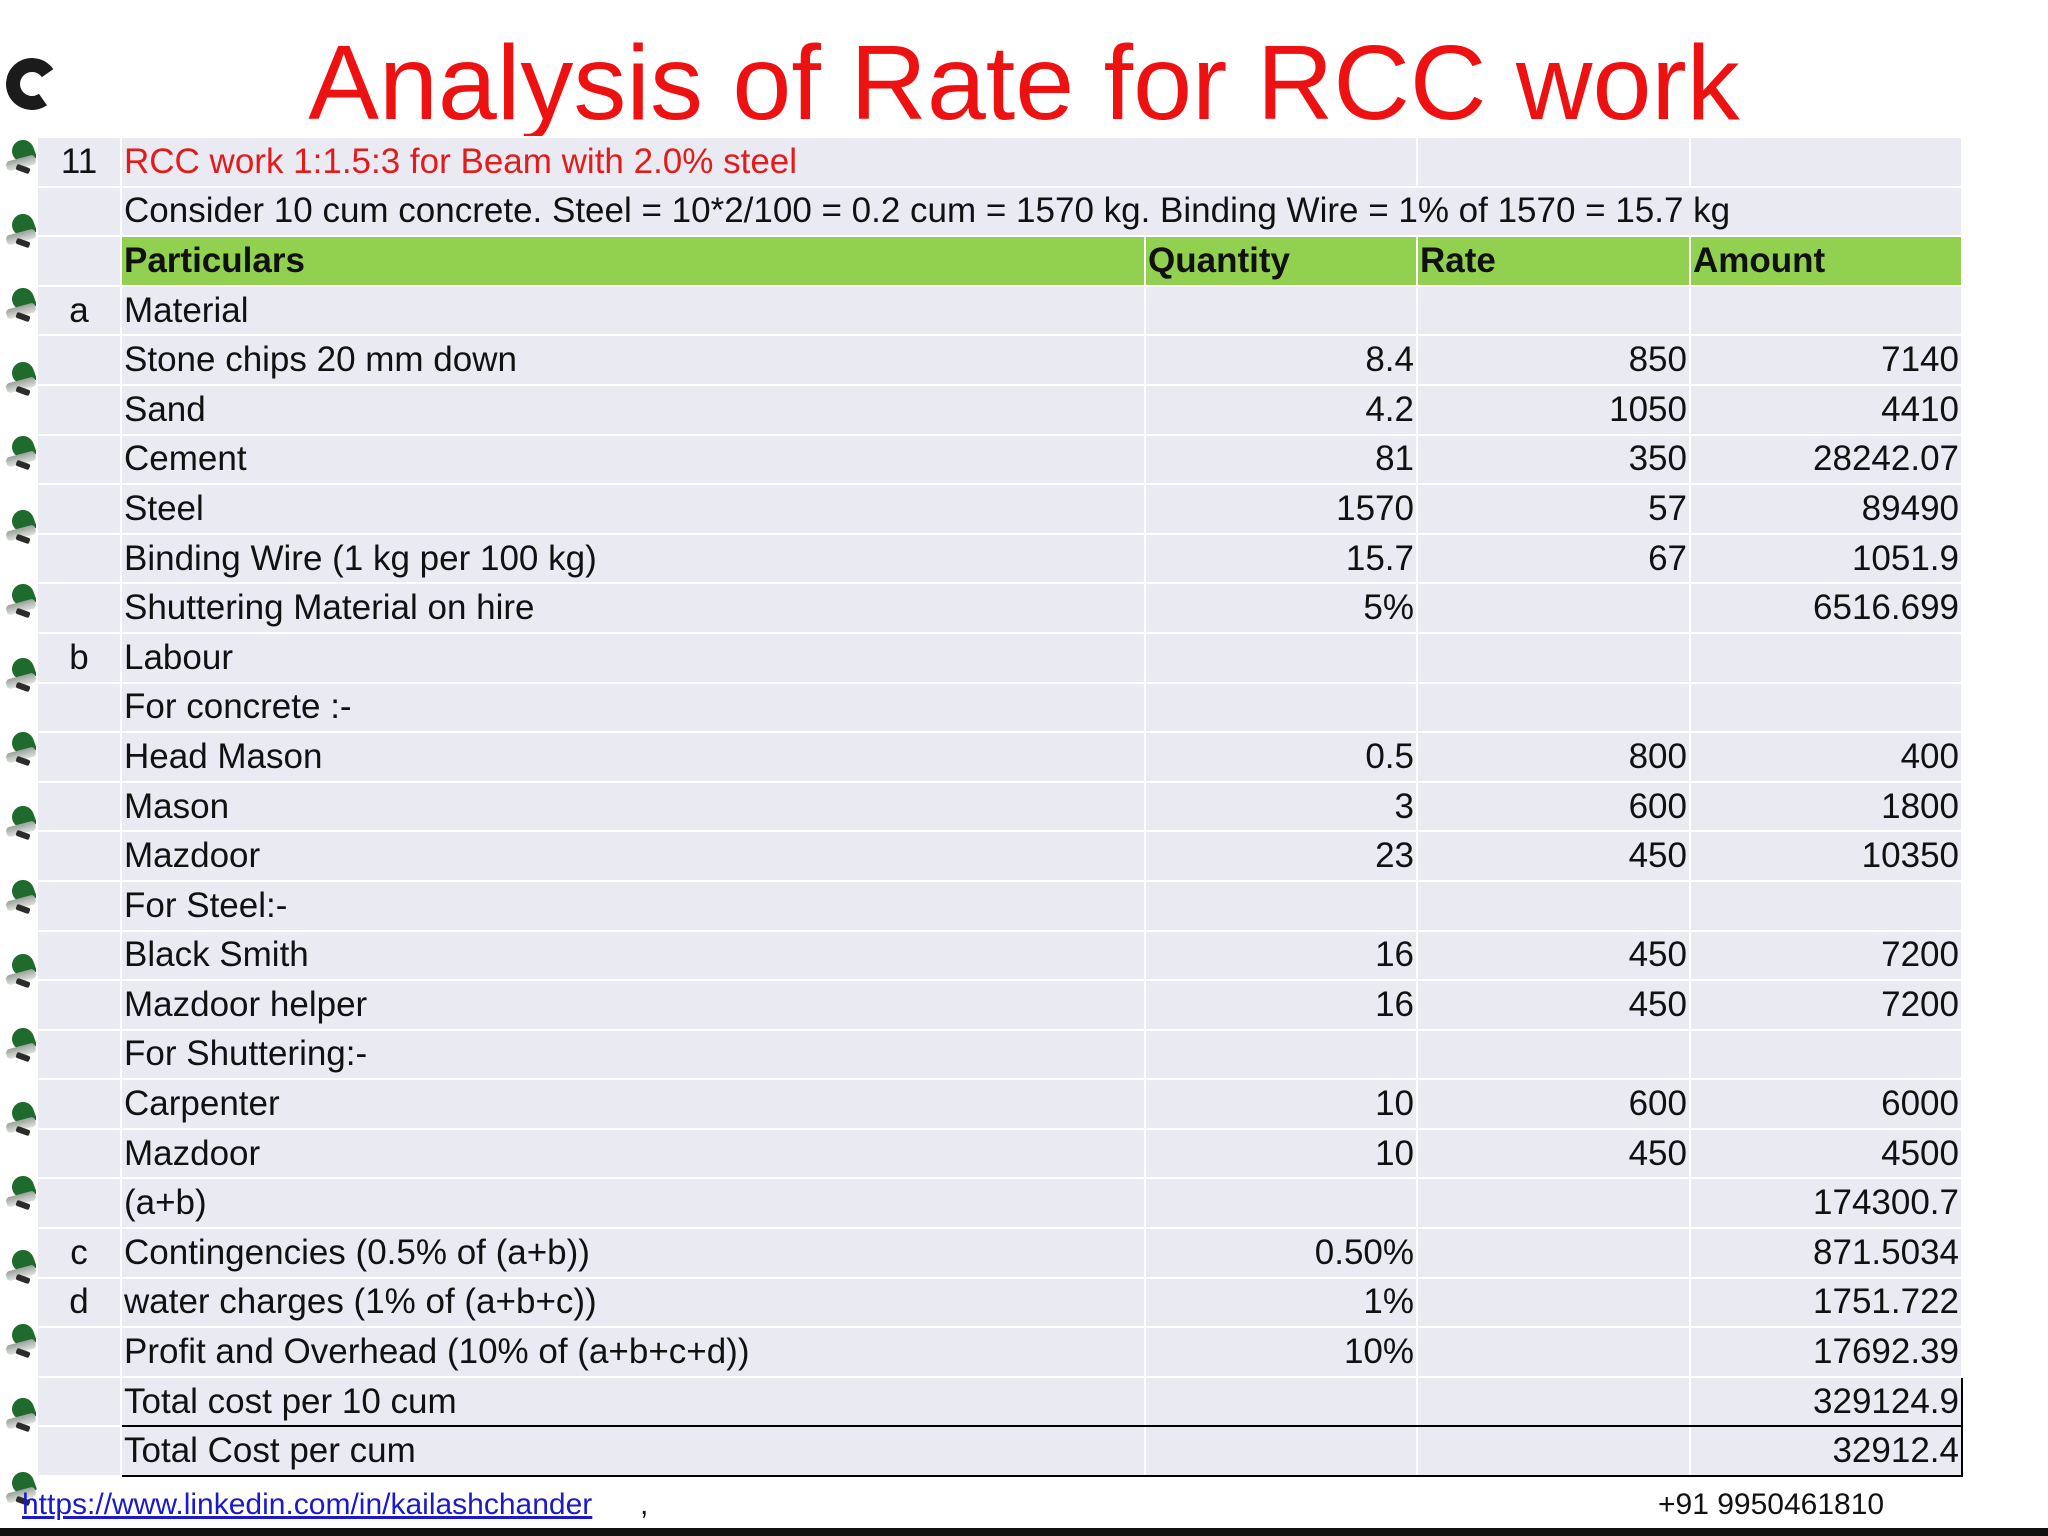  Describe the element at coordinates (633, 1253) in the screenshot. I see `row-particulars: Contingencies (0.5% of (a+b))` at that location.